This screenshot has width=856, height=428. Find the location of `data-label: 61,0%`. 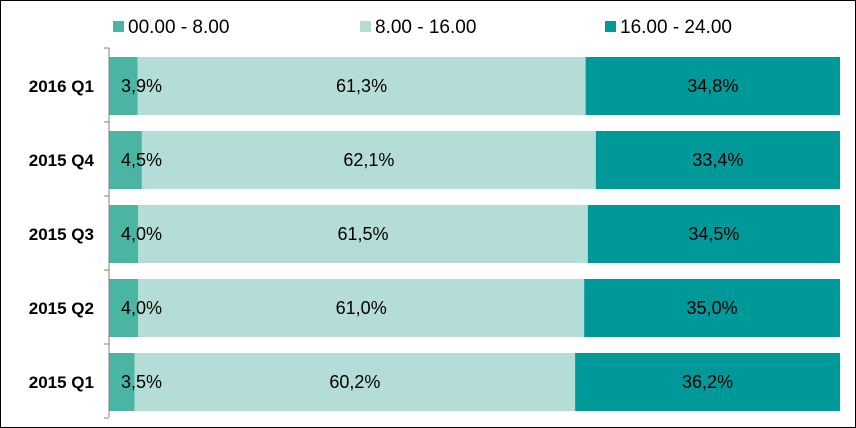

data-label: 61,0% is located at coordinates (361, 308).